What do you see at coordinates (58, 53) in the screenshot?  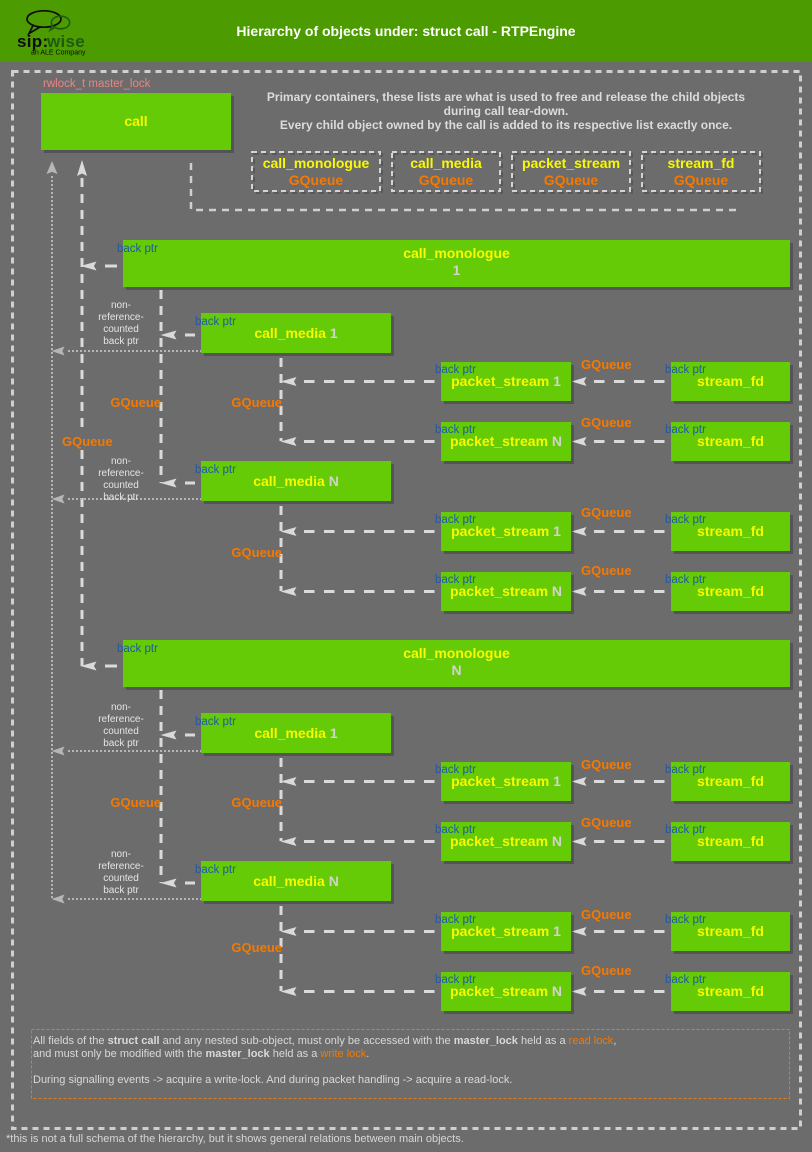 I see `svg-text: an ALE Company` at bounding box center [58, 53].